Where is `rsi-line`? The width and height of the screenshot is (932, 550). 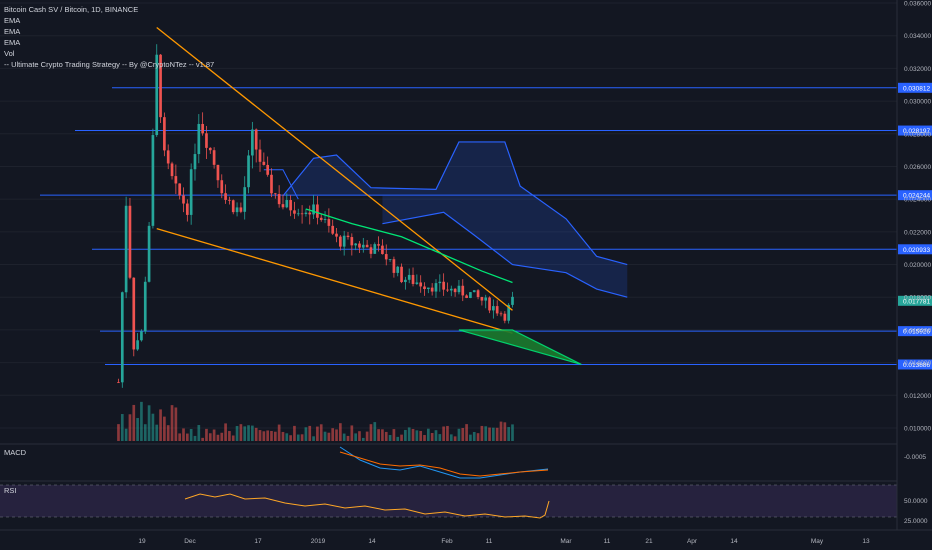
rsi-line is located at coordinates (367, 506).